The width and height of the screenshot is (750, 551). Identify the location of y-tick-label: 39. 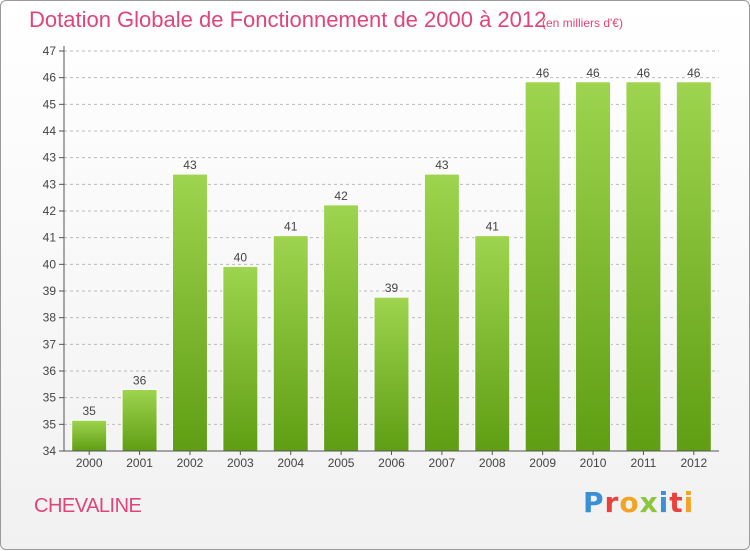
(50, 291).